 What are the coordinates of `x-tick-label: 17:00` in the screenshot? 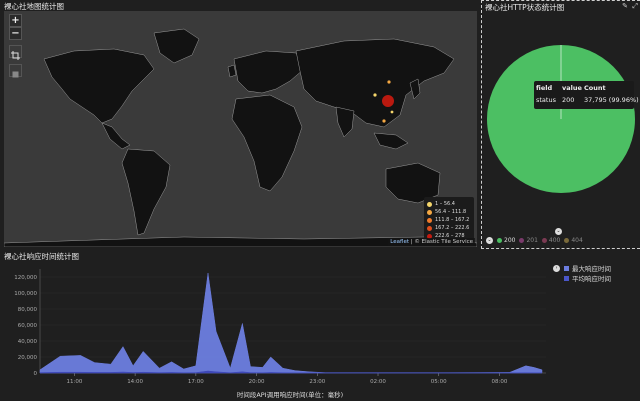 It's located at (196, 382).